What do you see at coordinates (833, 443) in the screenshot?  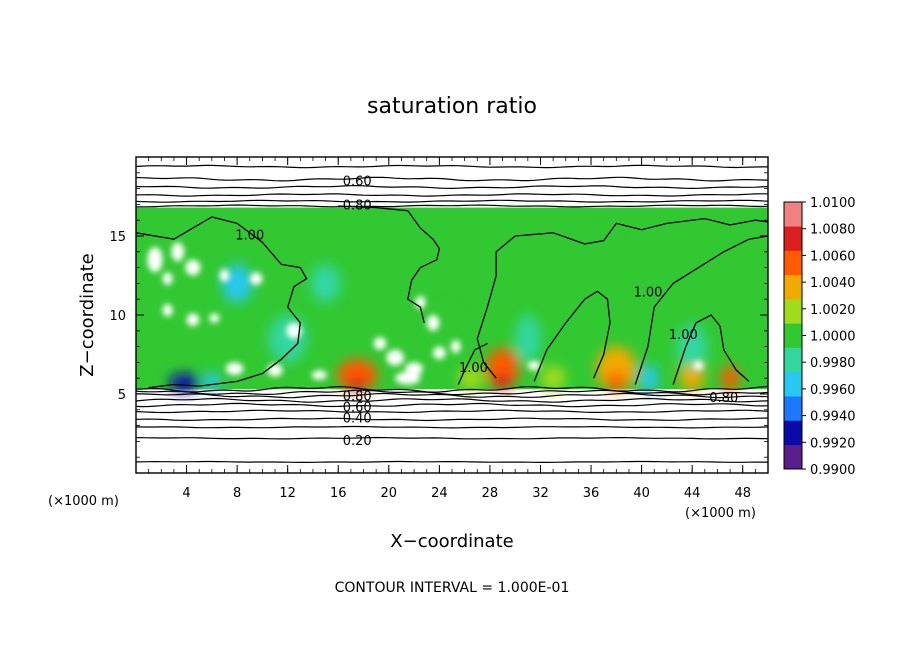 I see `colorbar-tick-label: 0.9920` at bounding box center [833, 443].